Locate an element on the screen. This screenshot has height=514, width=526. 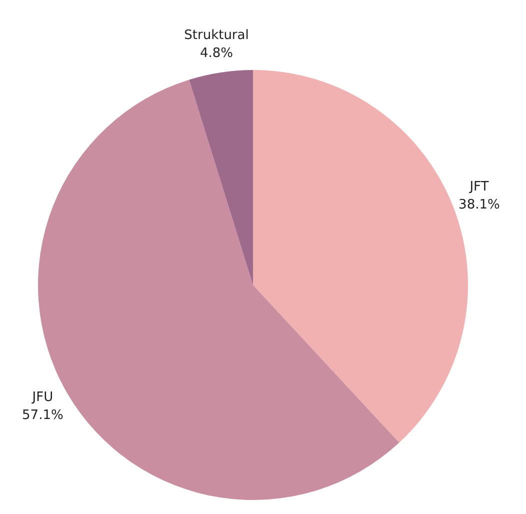
data-label: 57.1% is located at coordinates (43, 416).